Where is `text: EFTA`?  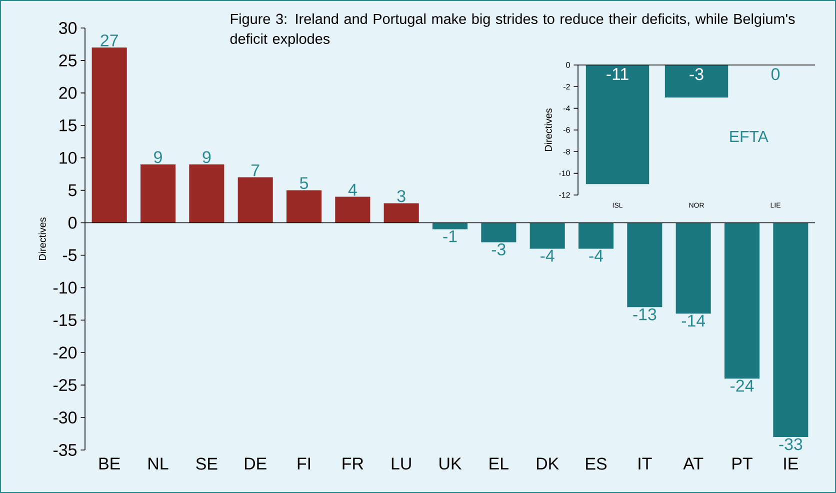
text: EFTA is located at coordinates (749, 136).